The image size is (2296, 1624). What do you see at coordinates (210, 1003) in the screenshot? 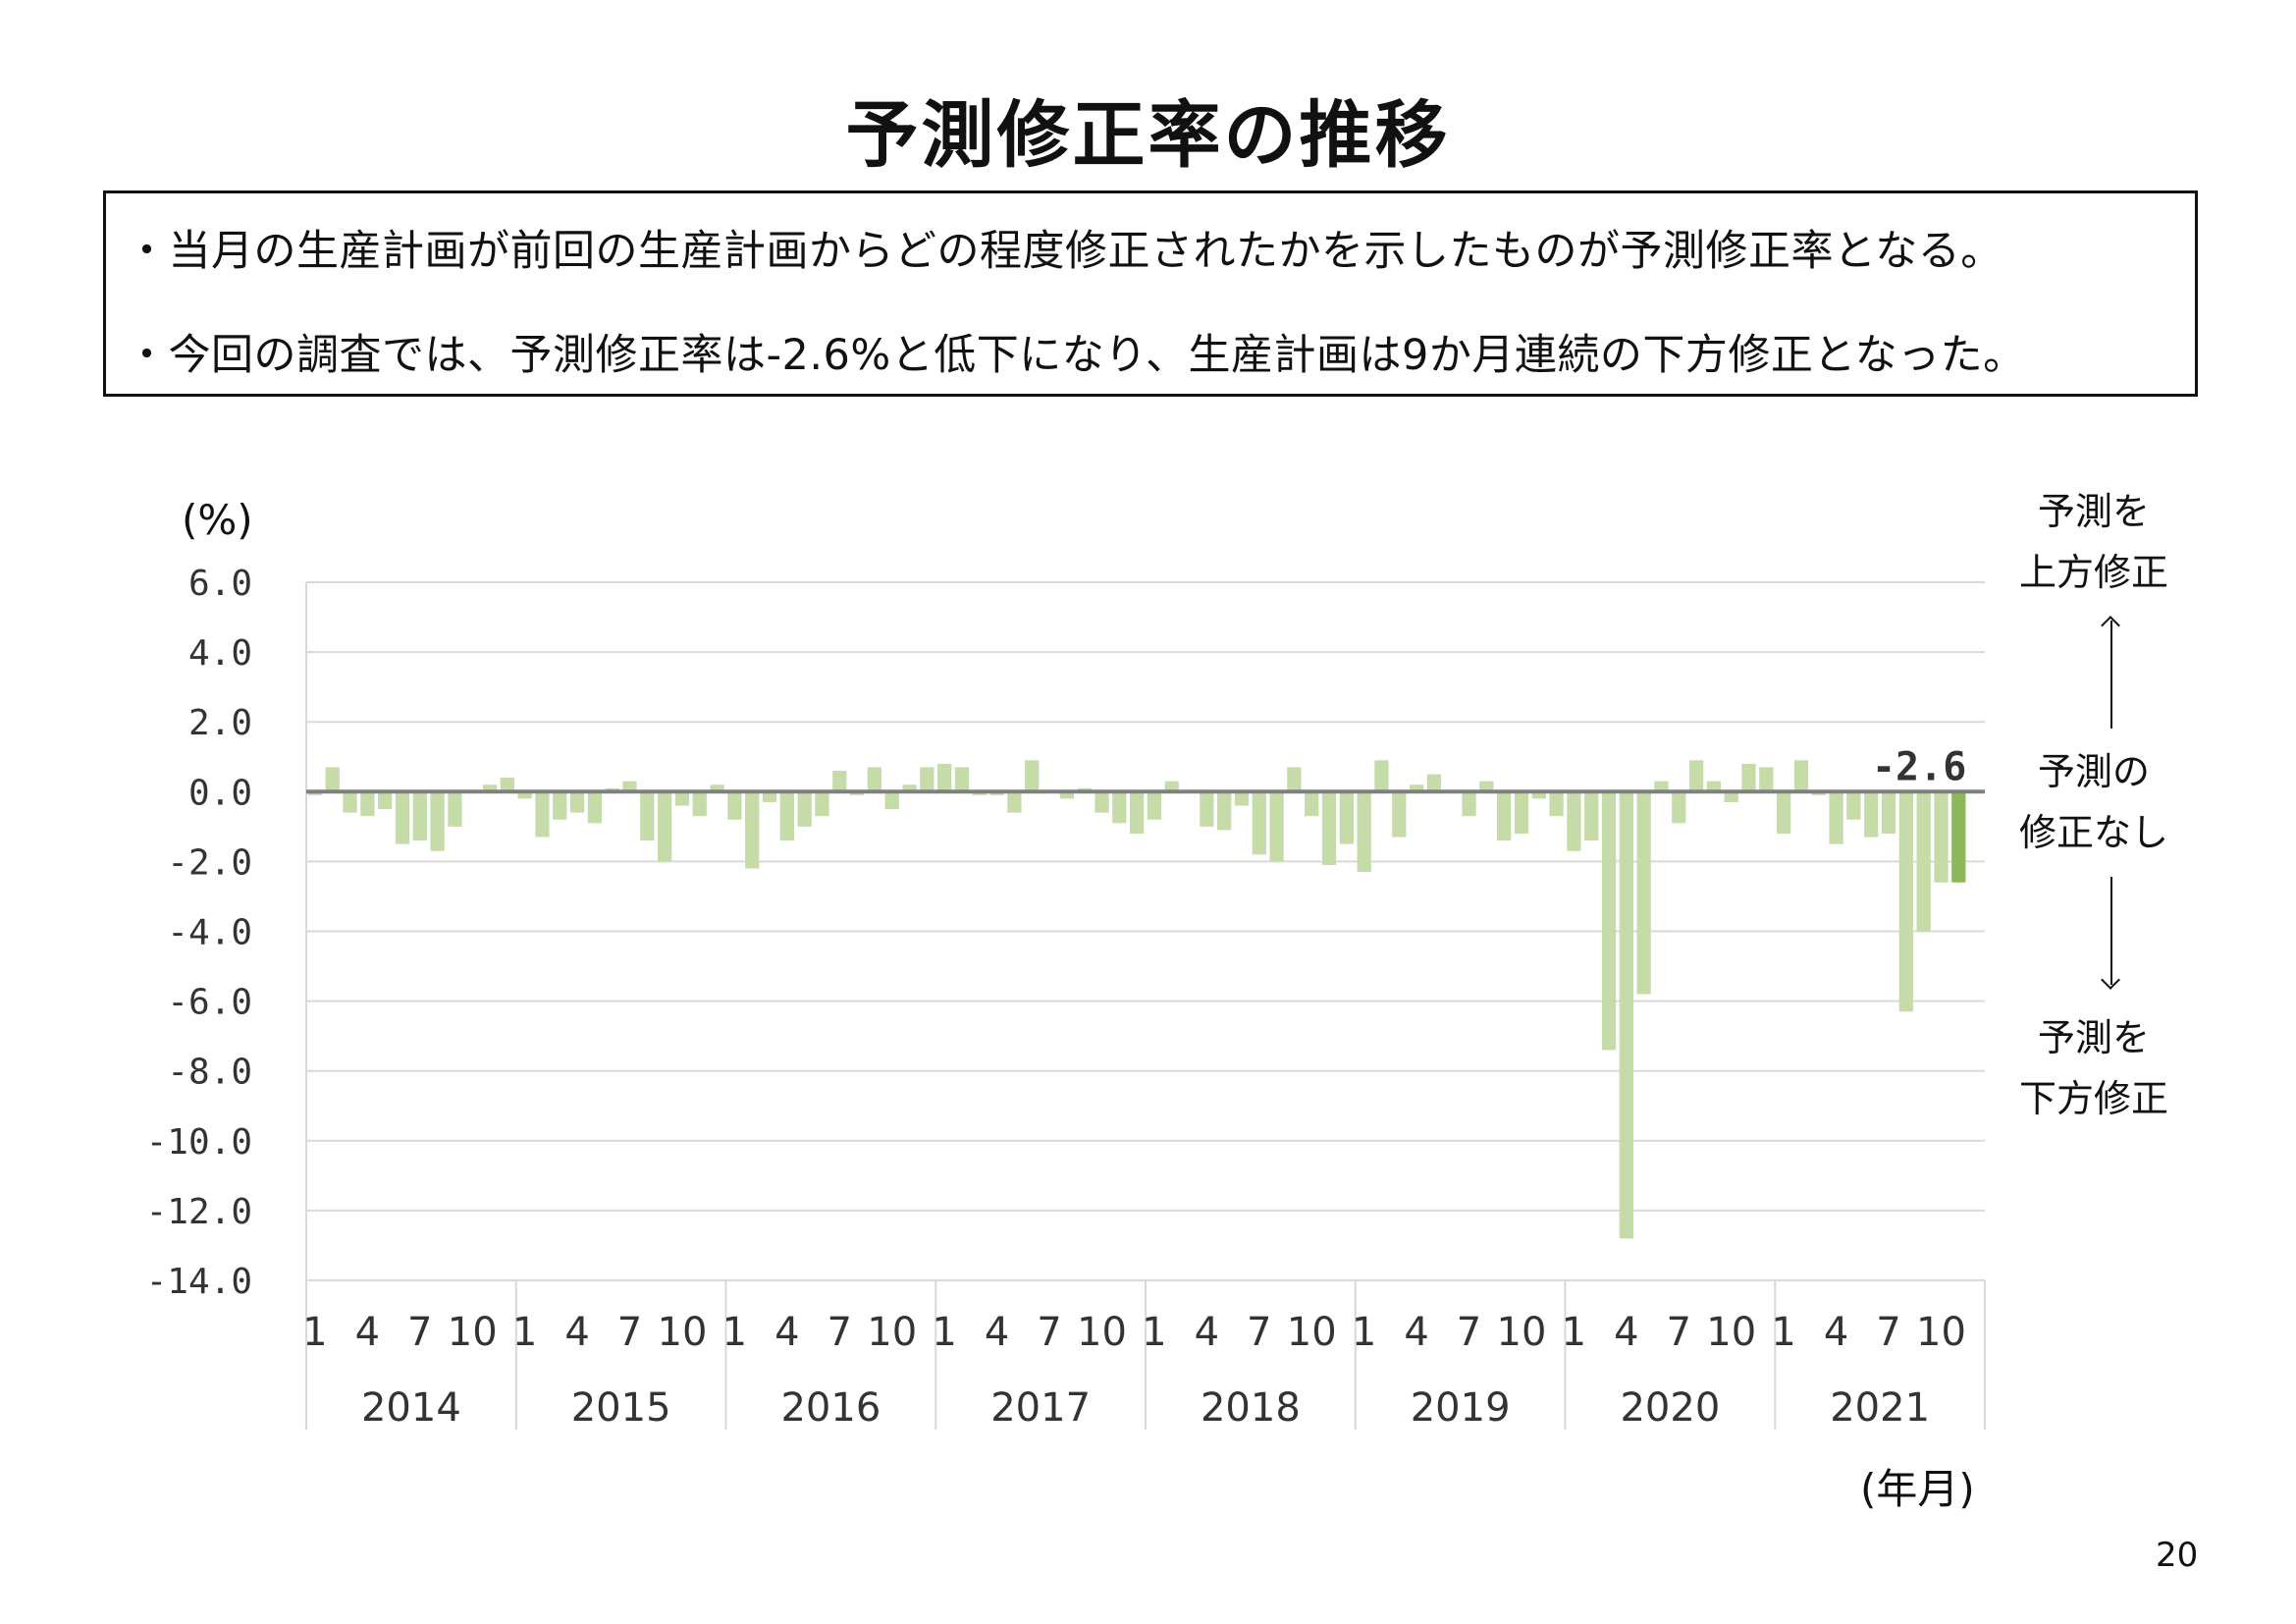
I see `y-tick-label: -6.0` at bounding box center [210, 1003].